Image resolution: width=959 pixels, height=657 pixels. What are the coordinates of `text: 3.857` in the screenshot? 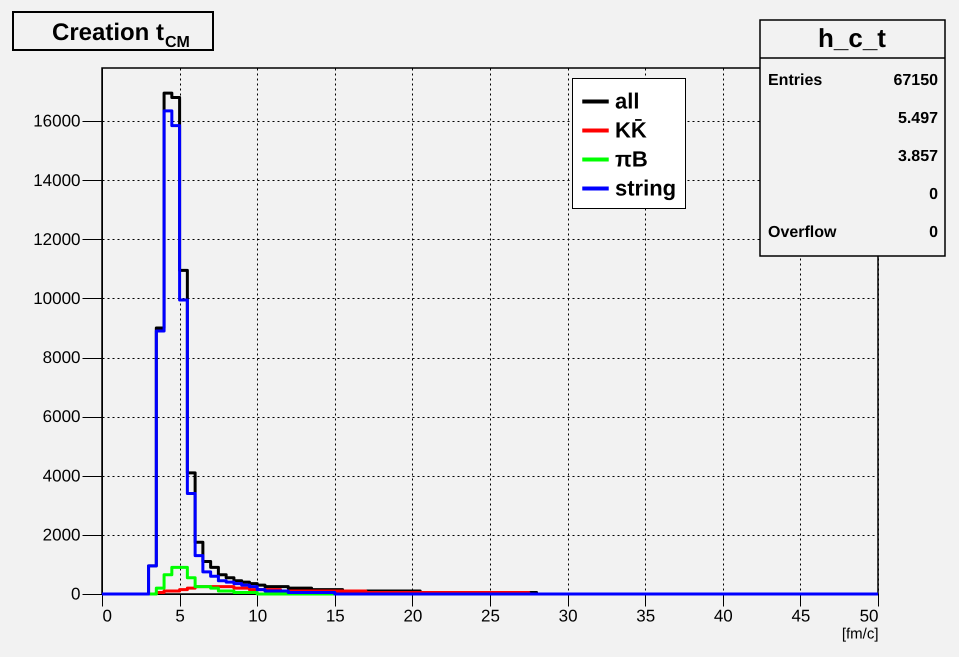 It's located at (918, 156).